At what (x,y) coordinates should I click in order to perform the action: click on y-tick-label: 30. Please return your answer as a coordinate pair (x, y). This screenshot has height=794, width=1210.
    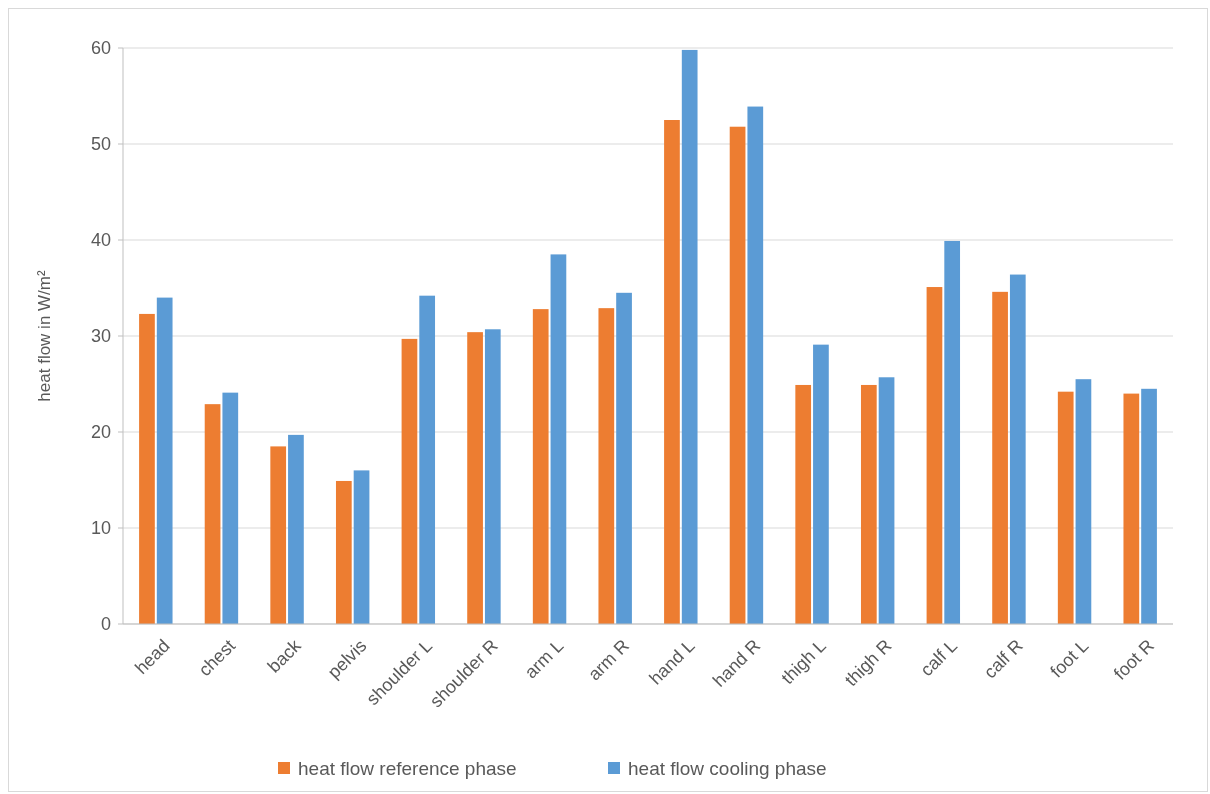
    Looking at the image, I should click on (100, 336).